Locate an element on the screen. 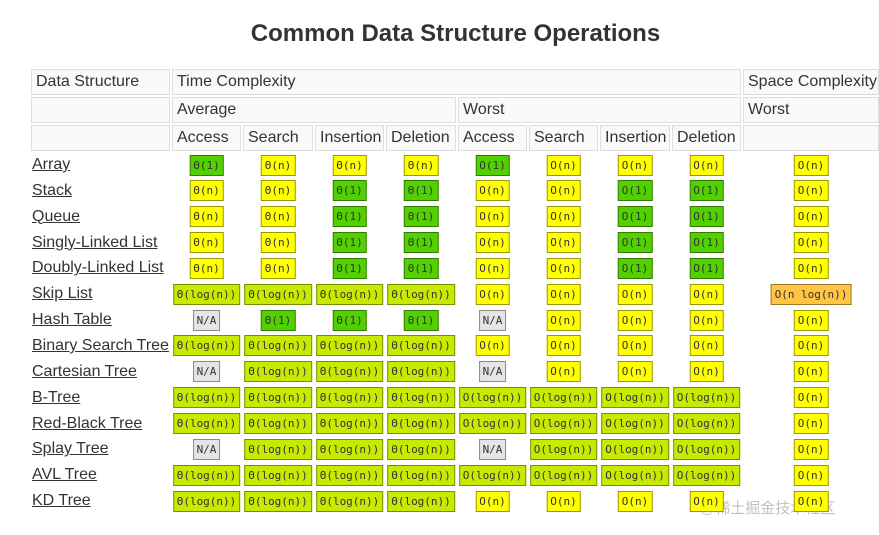 The height and width of the screenshot is (535, 879). structure-link: AVL Tree is located at coordinates (64, 475).